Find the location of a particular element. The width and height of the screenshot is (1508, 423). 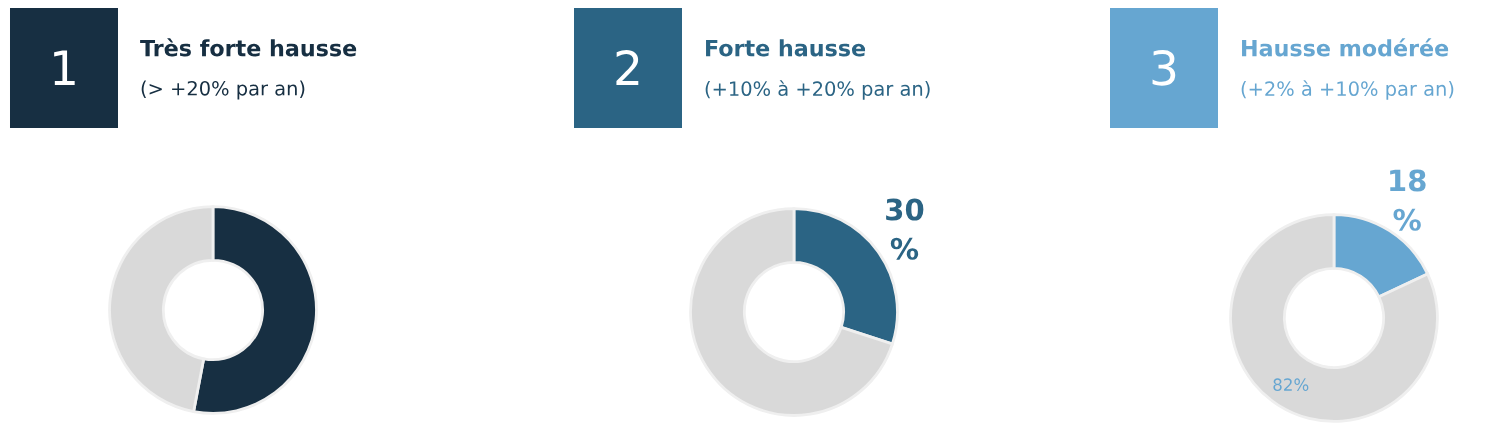

data-label: 82% is located at coordinates (1291, 384).